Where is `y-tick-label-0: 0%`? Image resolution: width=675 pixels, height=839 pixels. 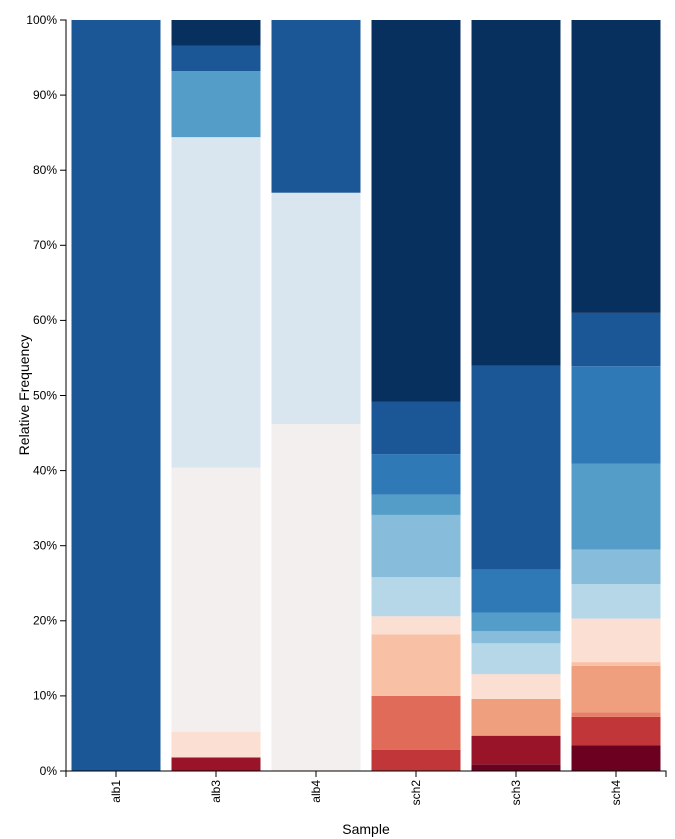 y-tick-label-0: 0% is located at coordinates (49, 771).